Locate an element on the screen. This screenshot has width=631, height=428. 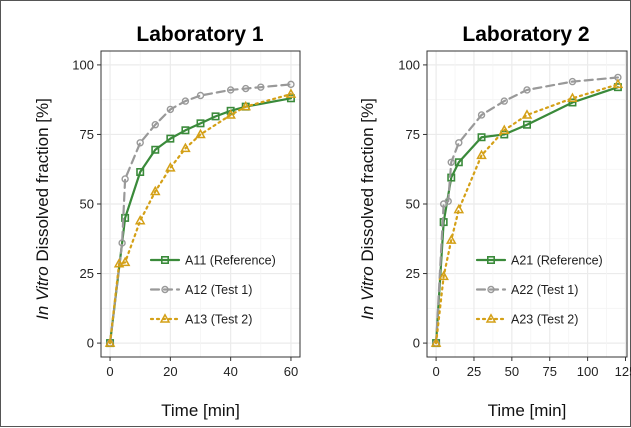
legend: A11 (Reference) A12 (Test 1) A13 (Test 2) is located at coordinates (212, 290).